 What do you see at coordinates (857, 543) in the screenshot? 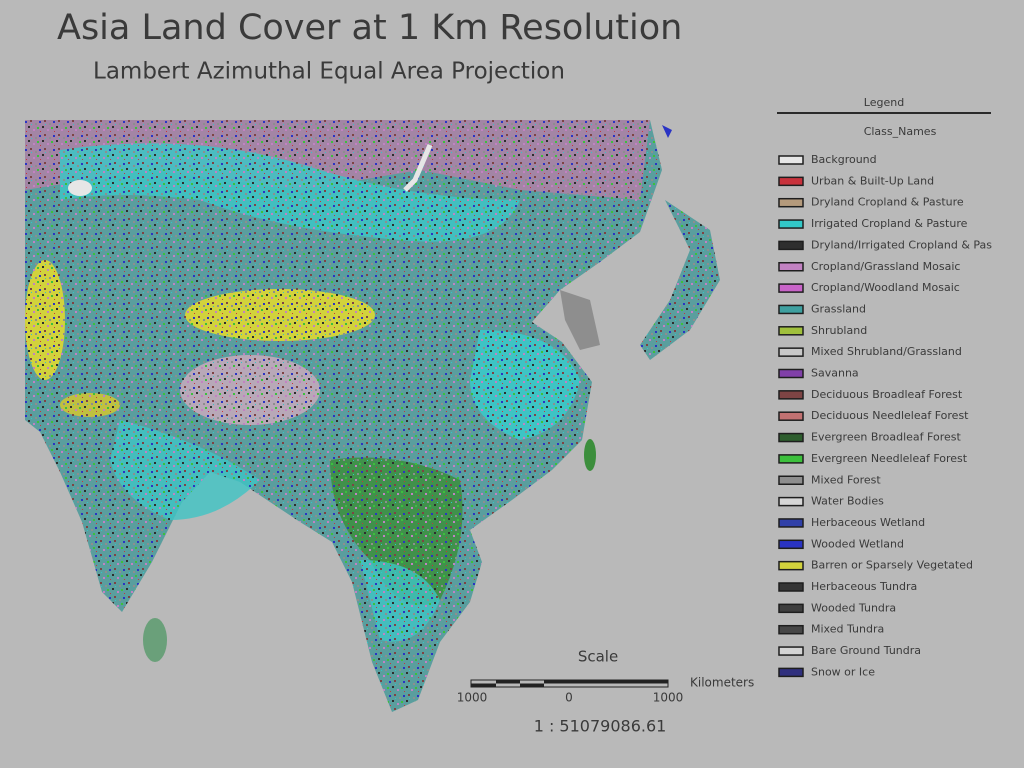
I see `legend-label: Wooded Wetland` at bounding box center [857, 543].